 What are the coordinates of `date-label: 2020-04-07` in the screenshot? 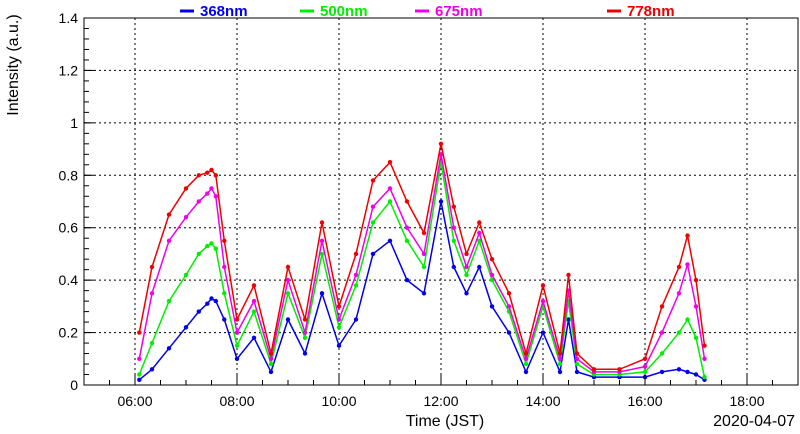 It's located at (754, 421).